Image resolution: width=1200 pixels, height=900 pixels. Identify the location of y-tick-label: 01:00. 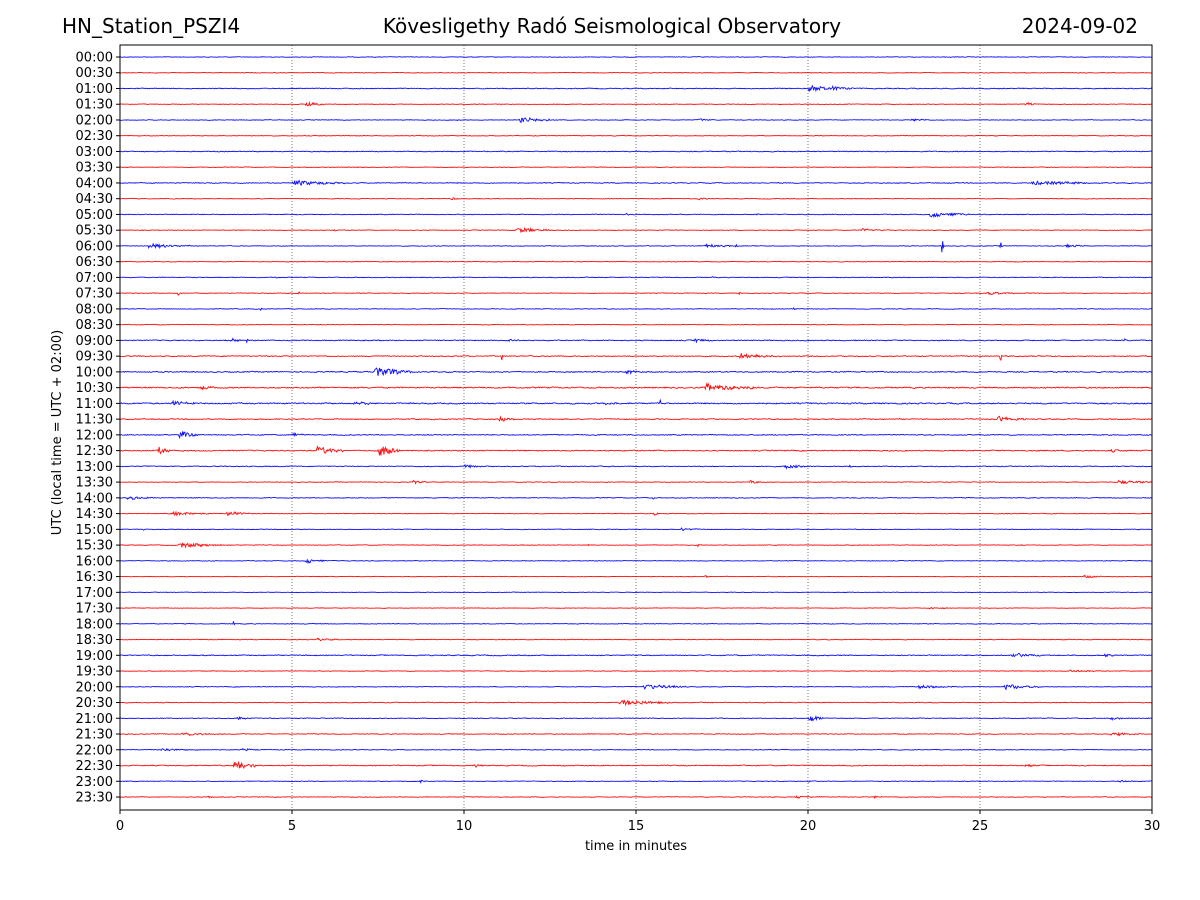
(94, 89).